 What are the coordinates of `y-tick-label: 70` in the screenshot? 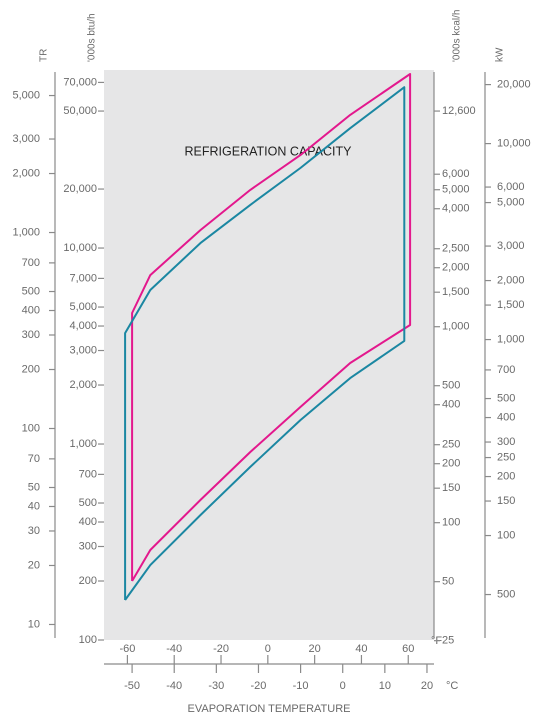 It's located at (34, 459).